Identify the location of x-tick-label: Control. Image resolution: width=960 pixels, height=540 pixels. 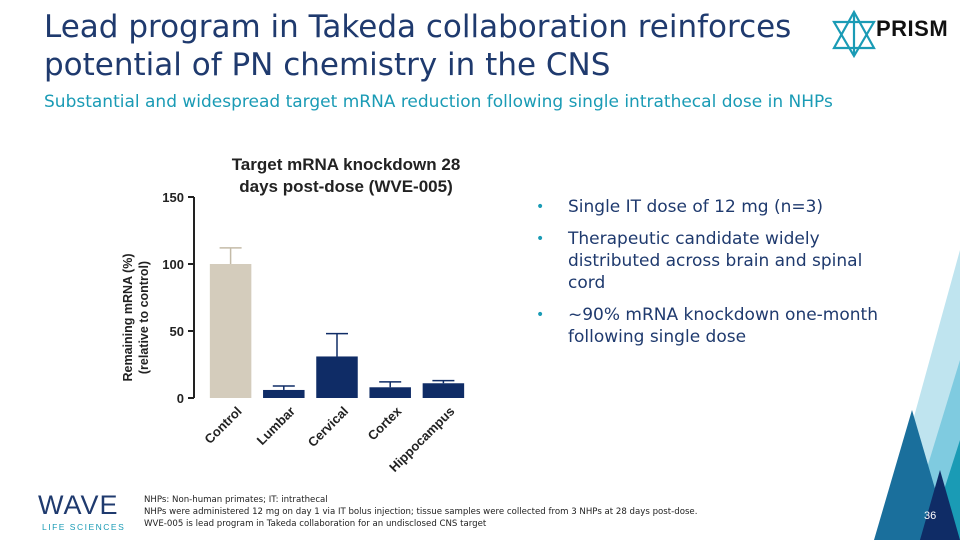
(222, 425).